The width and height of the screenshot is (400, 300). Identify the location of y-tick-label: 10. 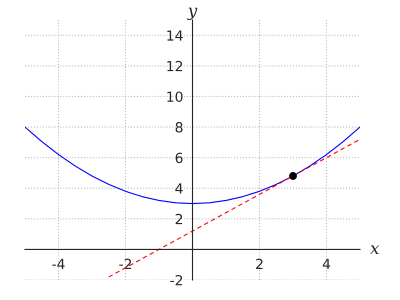
(175, 96).